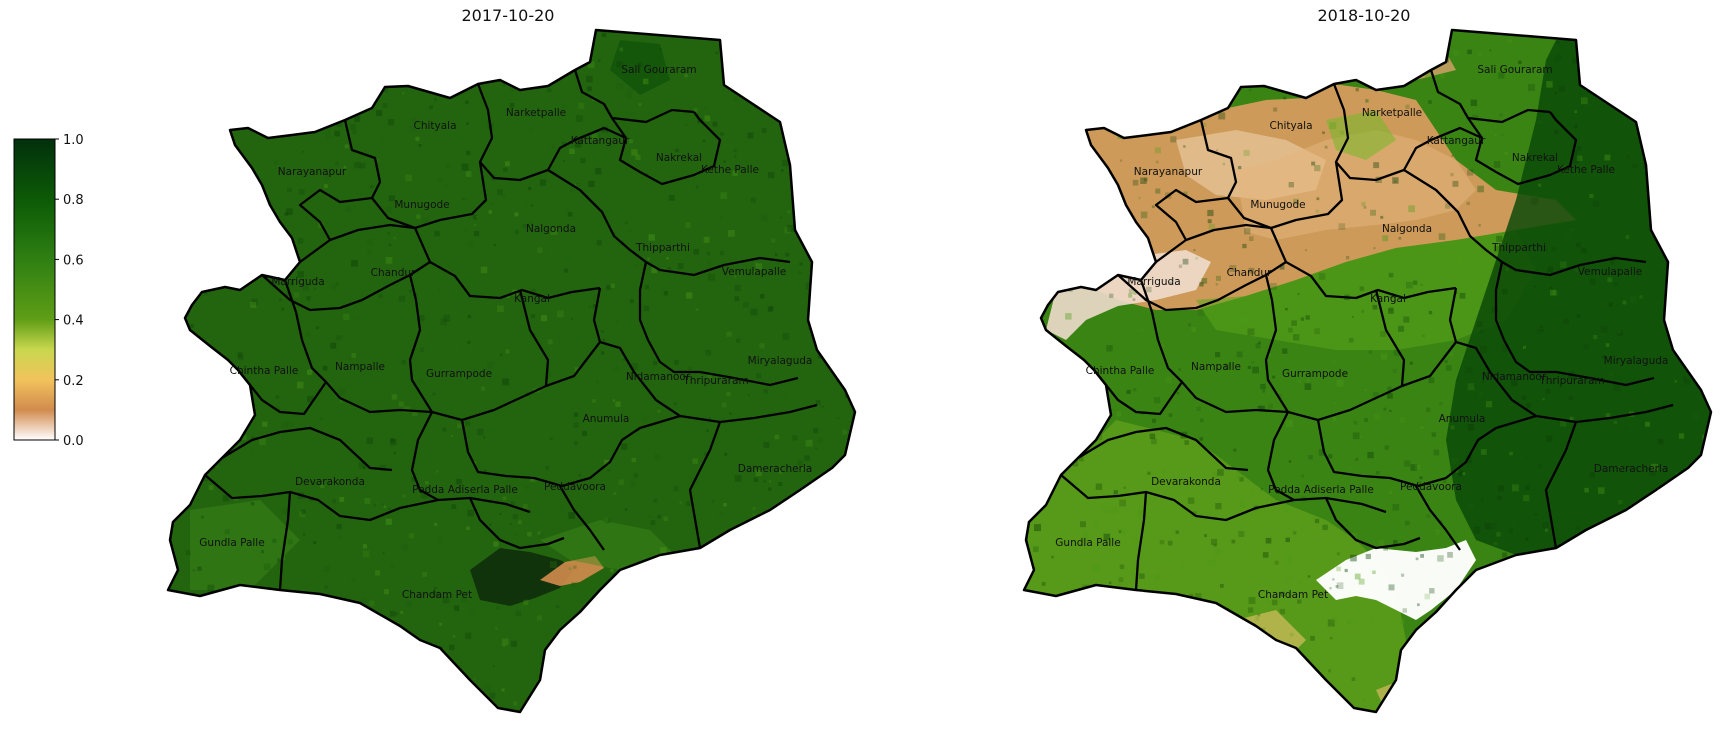  What do you see at coordinates (73, 381) in the screenshot?
I see `colorbar-tick-label: 0.2` at bounding box center [73, 381].